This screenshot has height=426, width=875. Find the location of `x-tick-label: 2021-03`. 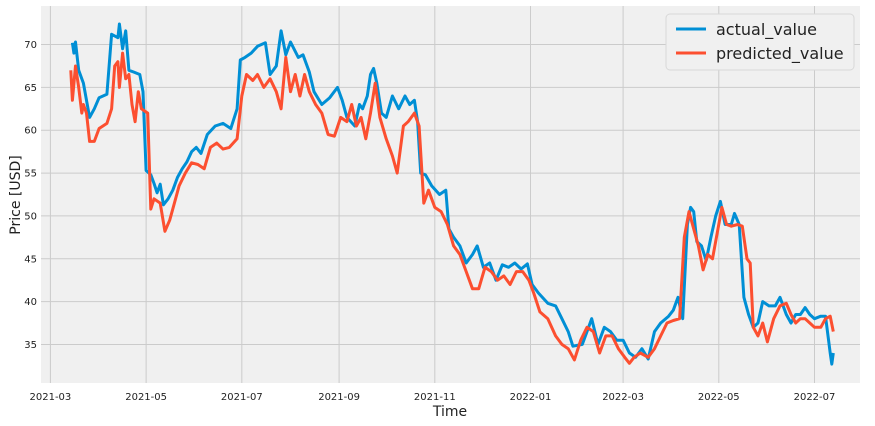

x-tick-label: 2021-03 is located at coordinates (51, 397).